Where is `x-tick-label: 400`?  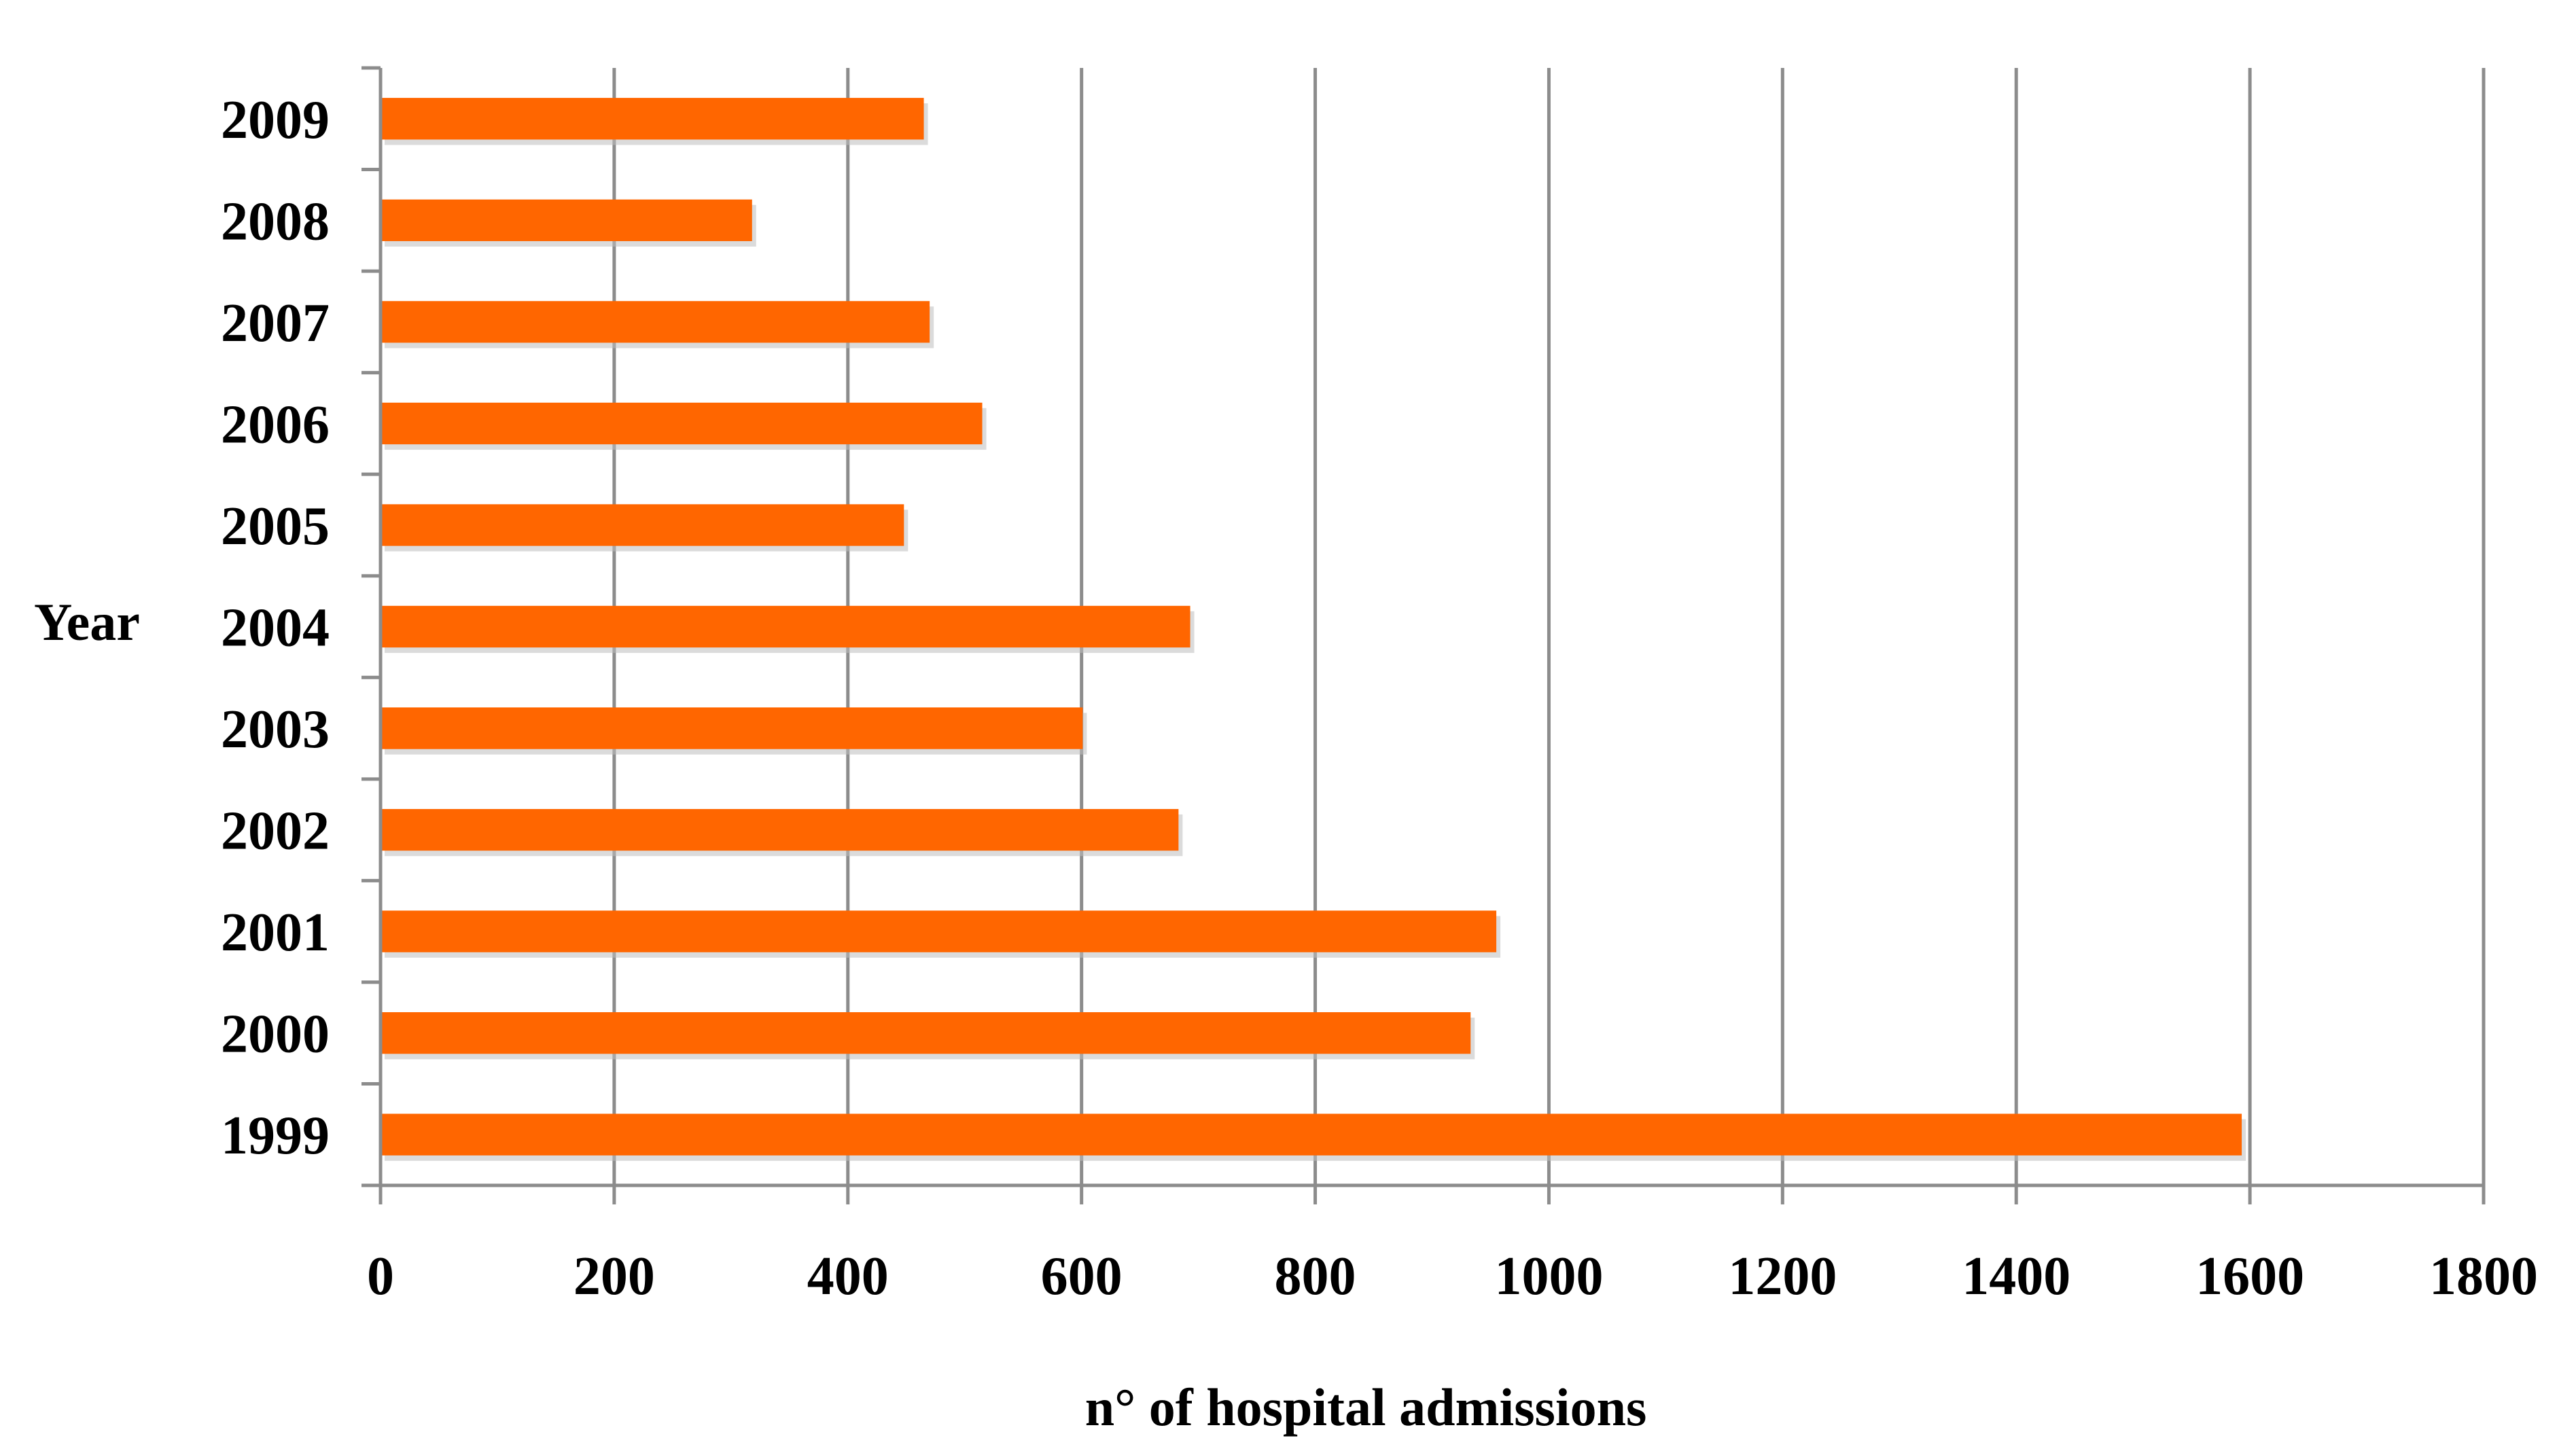
x-tick-label: 400 is located at coordinates (848, 1276).